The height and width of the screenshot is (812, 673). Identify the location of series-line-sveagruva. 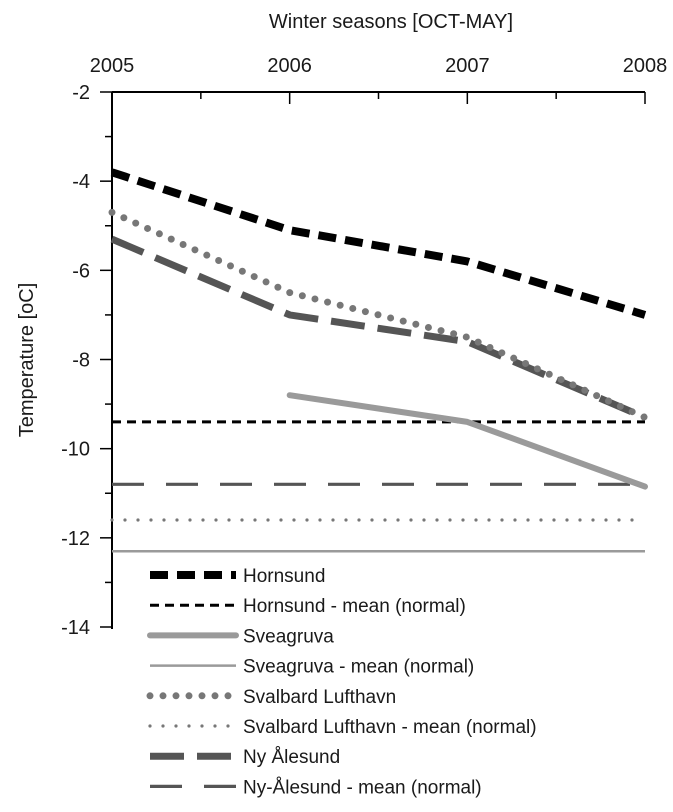
(467, 441).